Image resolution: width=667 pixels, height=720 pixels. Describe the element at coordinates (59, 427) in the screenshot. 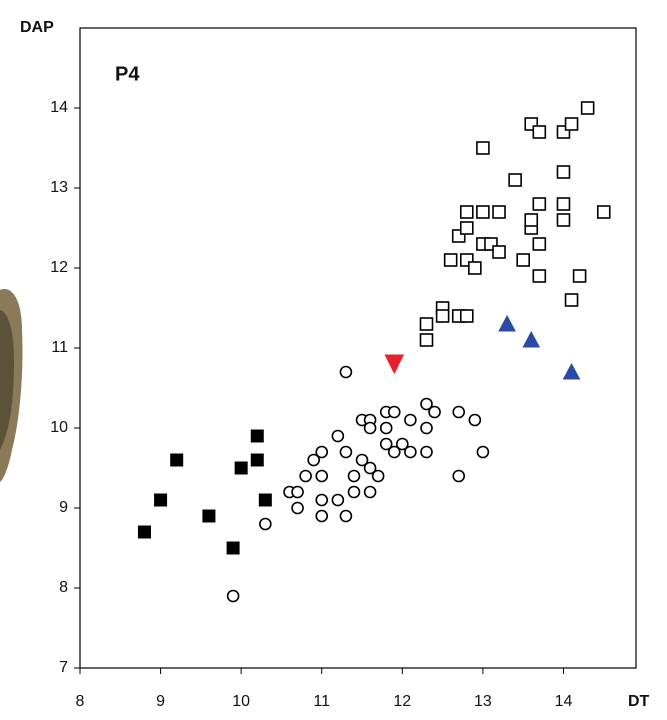

I see `y-tick-label: 10` at that location.